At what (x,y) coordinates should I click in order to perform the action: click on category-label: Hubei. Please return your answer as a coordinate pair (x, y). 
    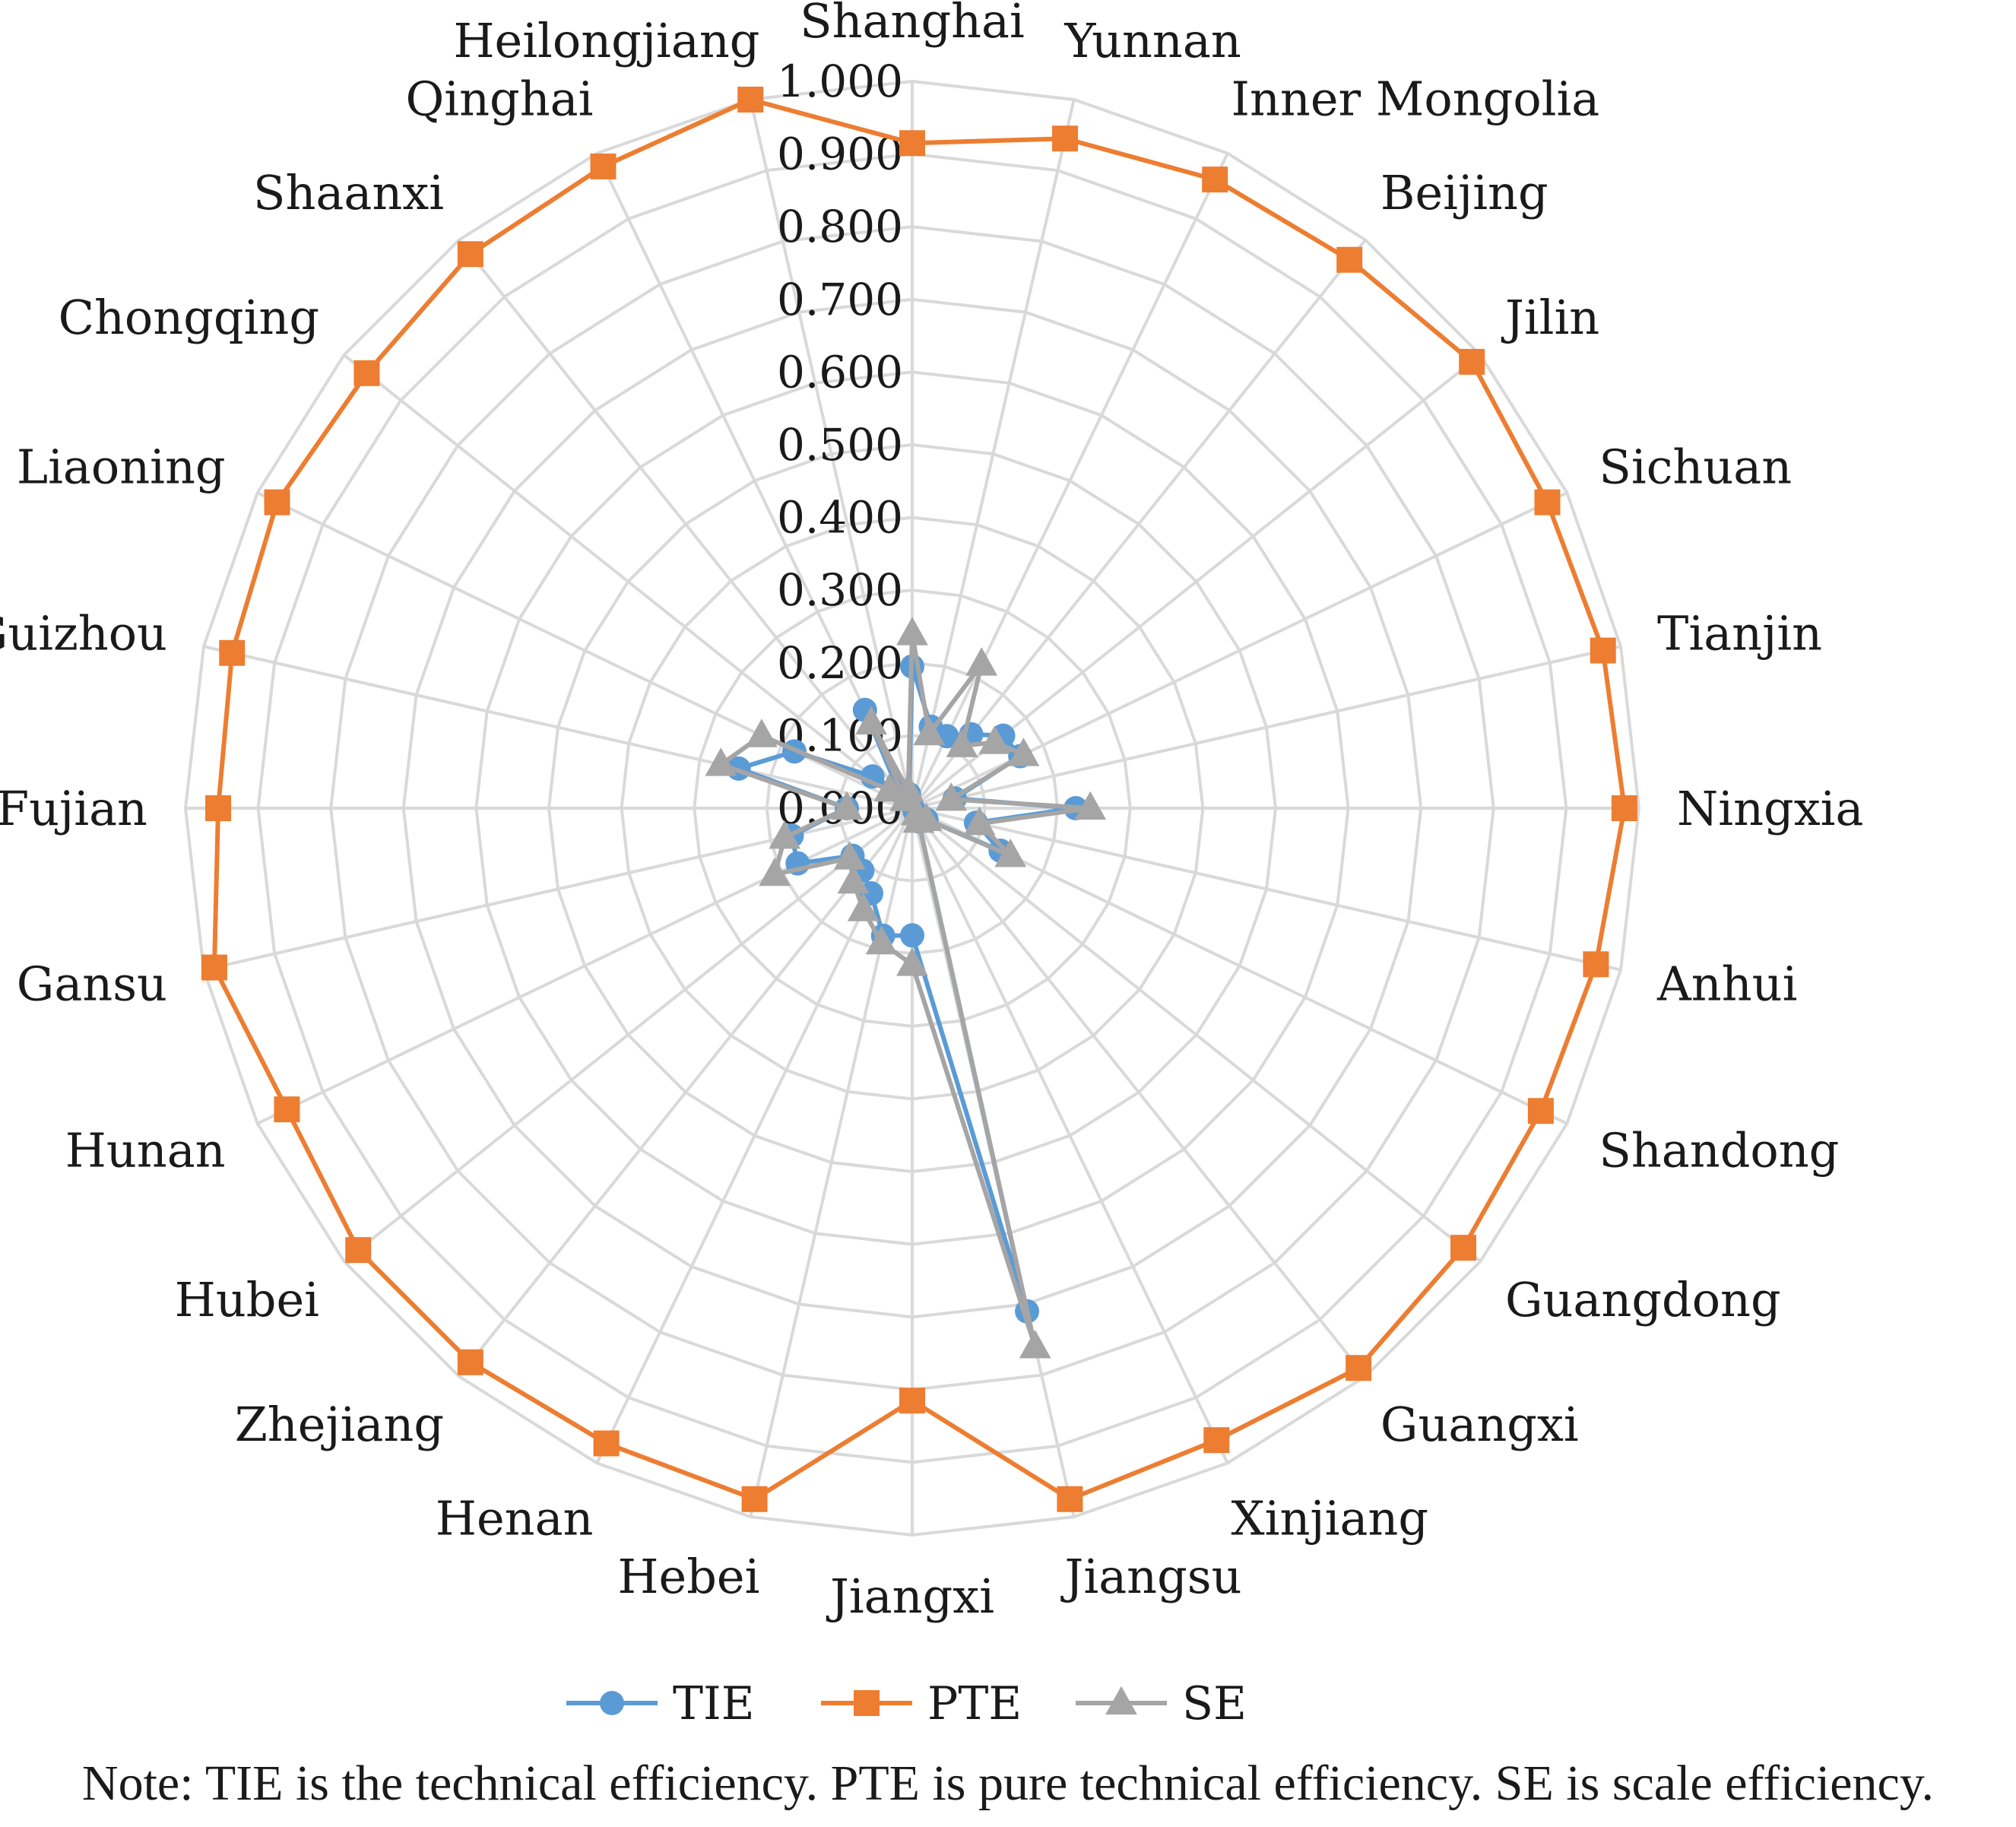
    Looking at the image, I should click on (247, 1299).